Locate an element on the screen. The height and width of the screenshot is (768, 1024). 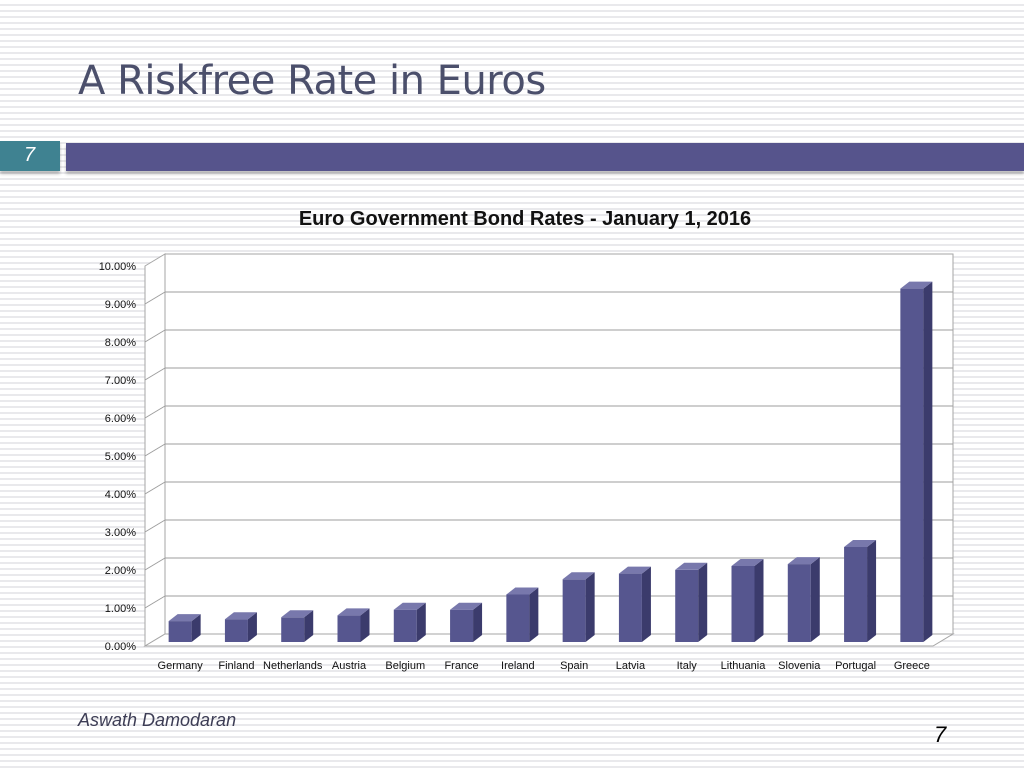
y-tick-label: 5.00% is located at coordinates (120, 457).